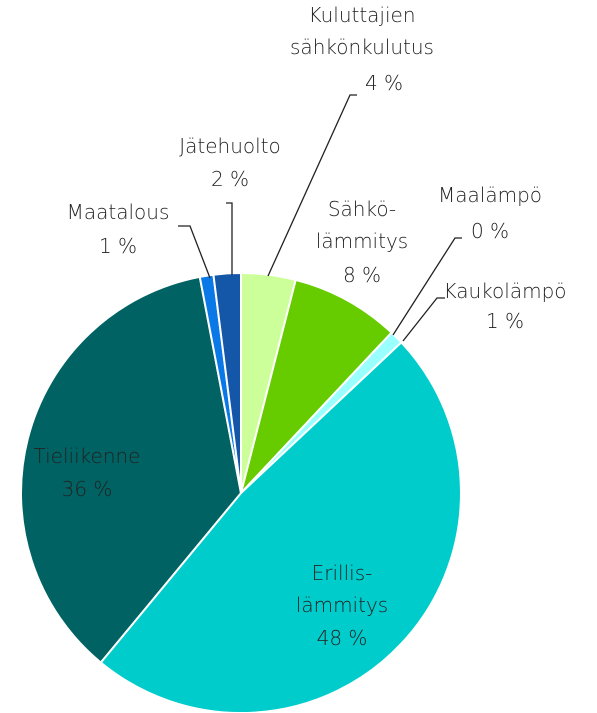 The image size is (597, 713). Describe the element at coordinates (490, 195) in the screenshot. I see `slice-label: Maalämpö` at that location.